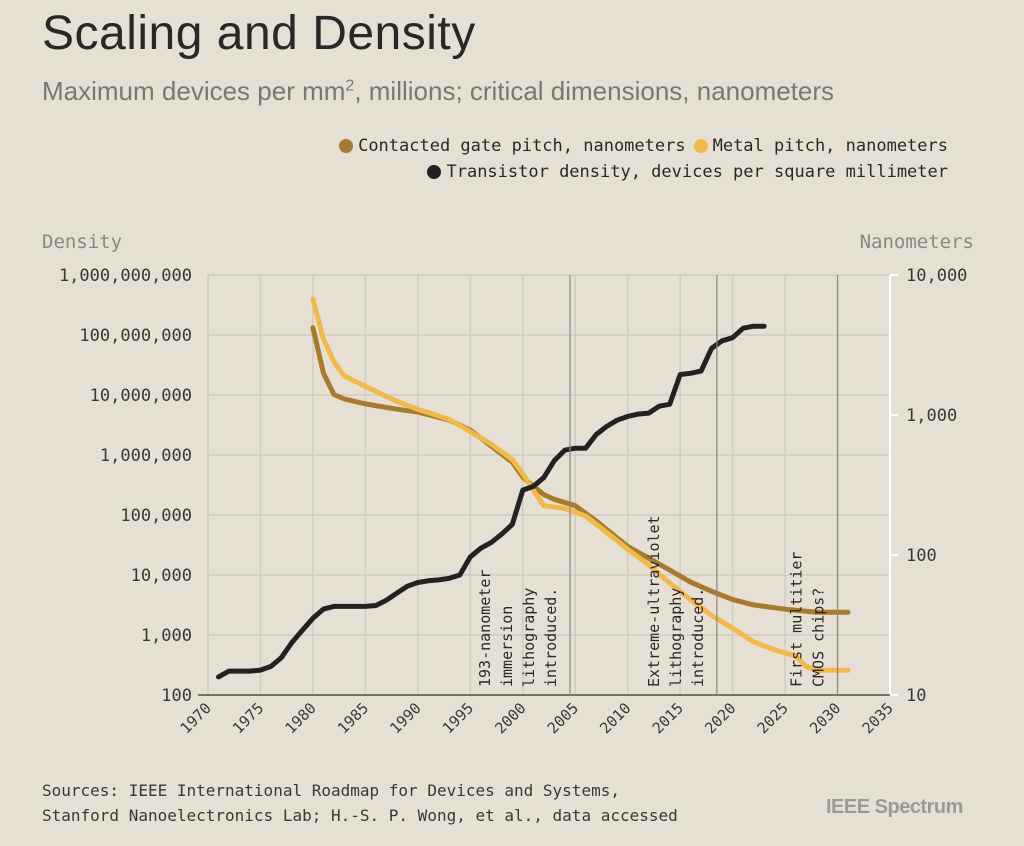 This screenshot has width=1024, height=846. I want to click on annotation-line-text: immersion, so click(507, 646).